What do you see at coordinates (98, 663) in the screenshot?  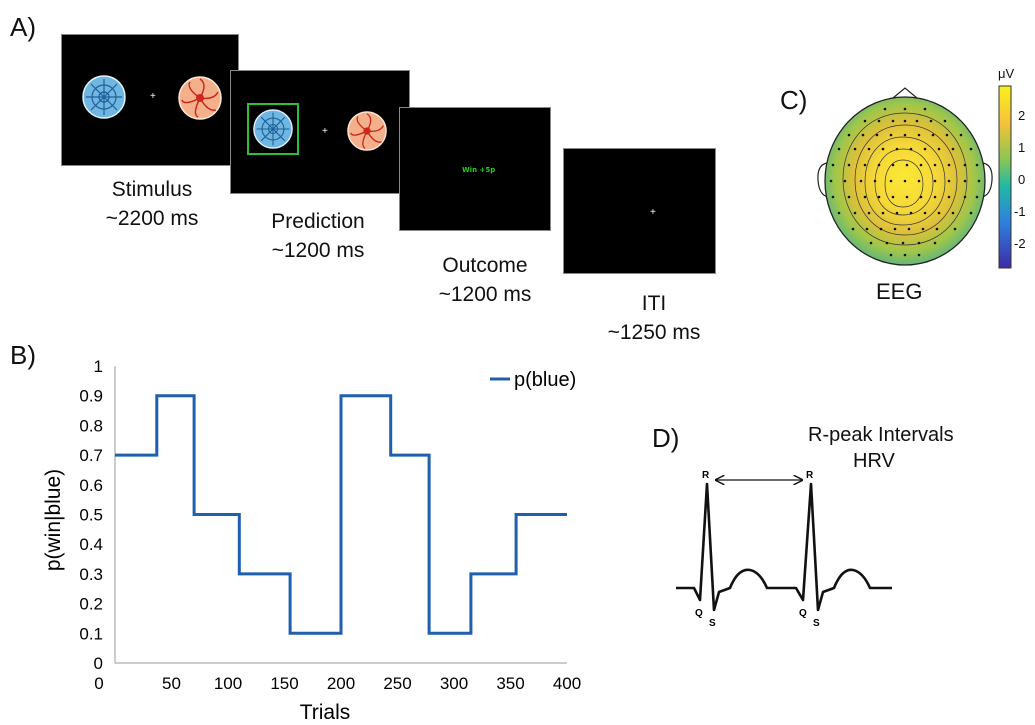 I see `y-tick-label: 0` at bounding box center [98, 663].